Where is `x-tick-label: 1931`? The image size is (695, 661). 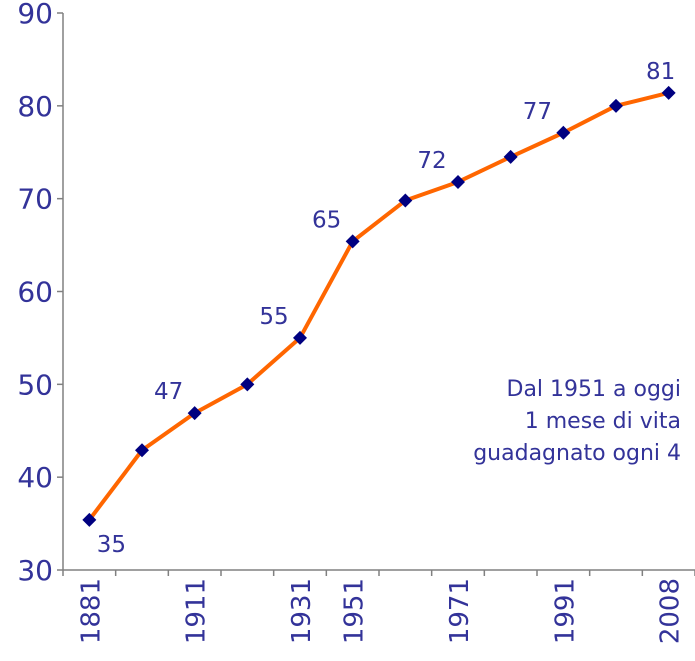
x-tick-label: 1931 is located at coordinates (302, 611).